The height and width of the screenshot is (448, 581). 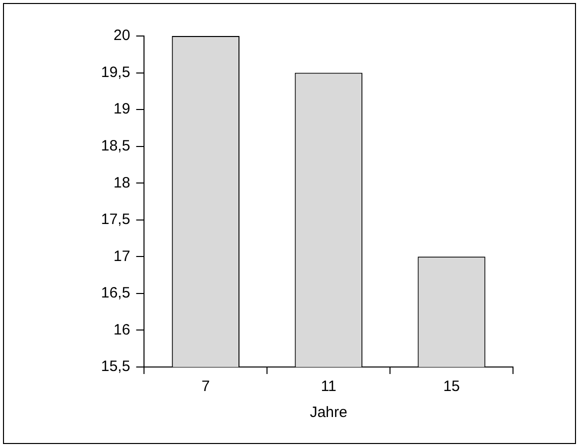 I want to click on y-tick-label: 17, so click(x=122, y=256).